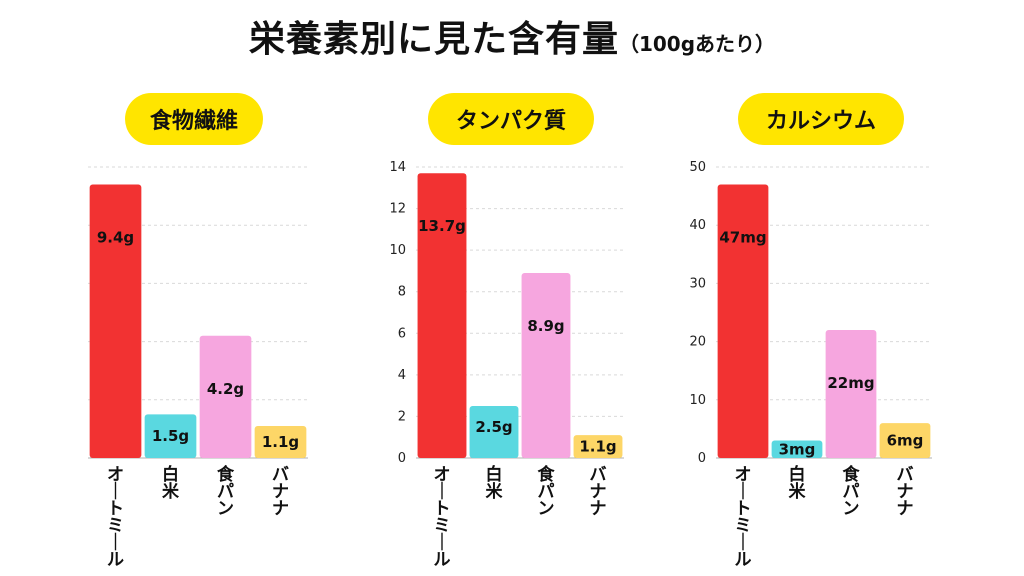  I want to click on protein-y-tick-label: 6, so click(402, 333).